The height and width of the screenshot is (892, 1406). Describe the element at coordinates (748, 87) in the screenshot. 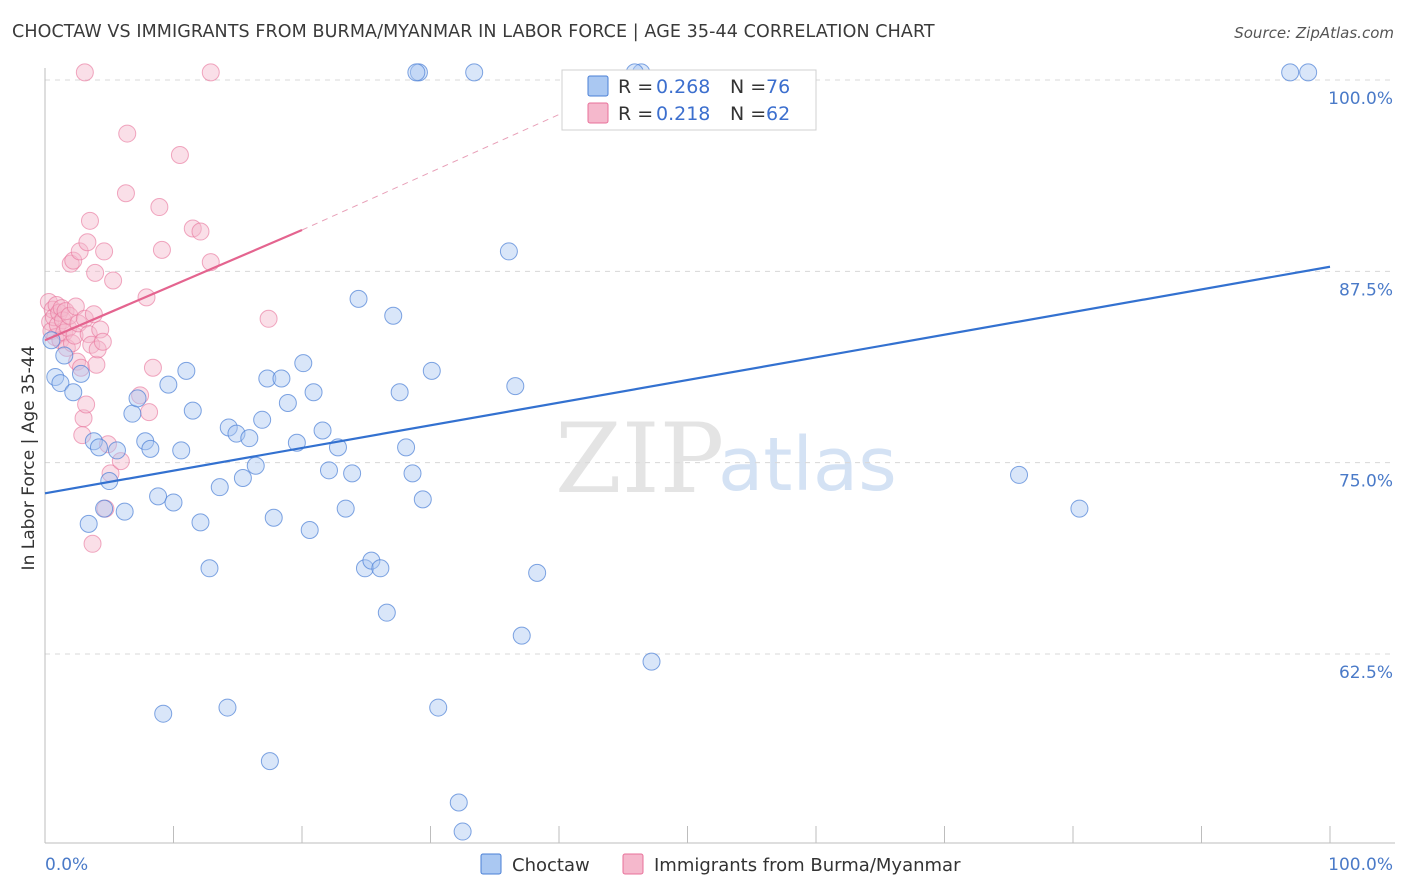

I see `legend-n-label-choctaw: N =` at that location.